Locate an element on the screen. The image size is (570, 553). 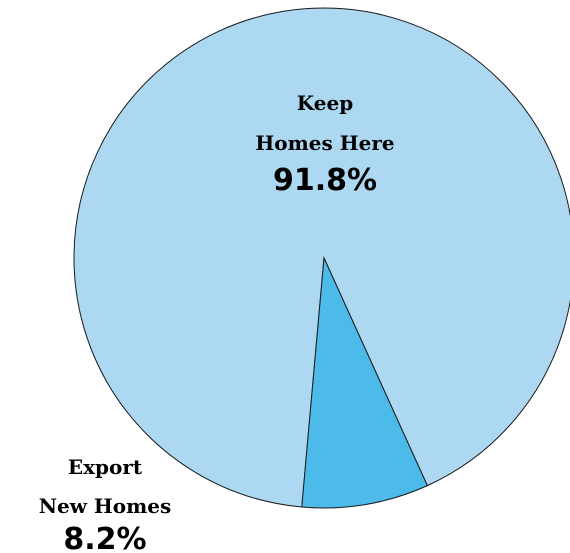
slice-label-line: New Homes is located at coordinates (105, 506).